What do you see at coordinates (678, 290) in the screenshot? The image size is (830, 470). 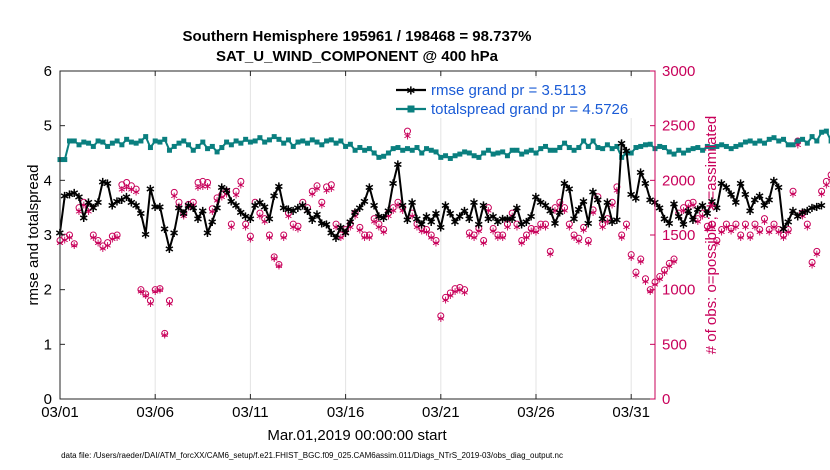 I see `y-right-tick-label: 1000` at bounding box center [678, 290].